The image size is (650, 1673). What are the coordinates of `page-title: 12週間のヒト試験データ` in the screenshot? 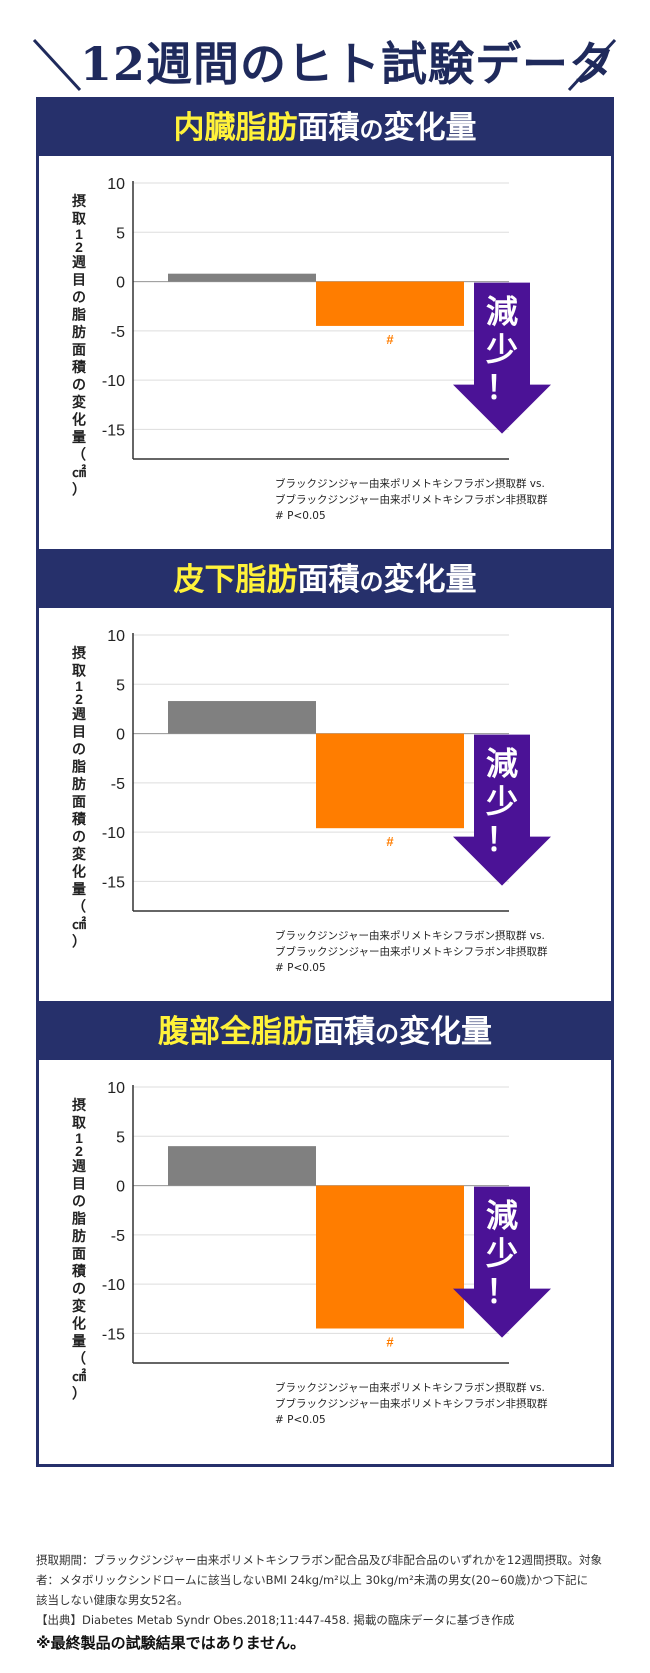 It's located at (348, 64).